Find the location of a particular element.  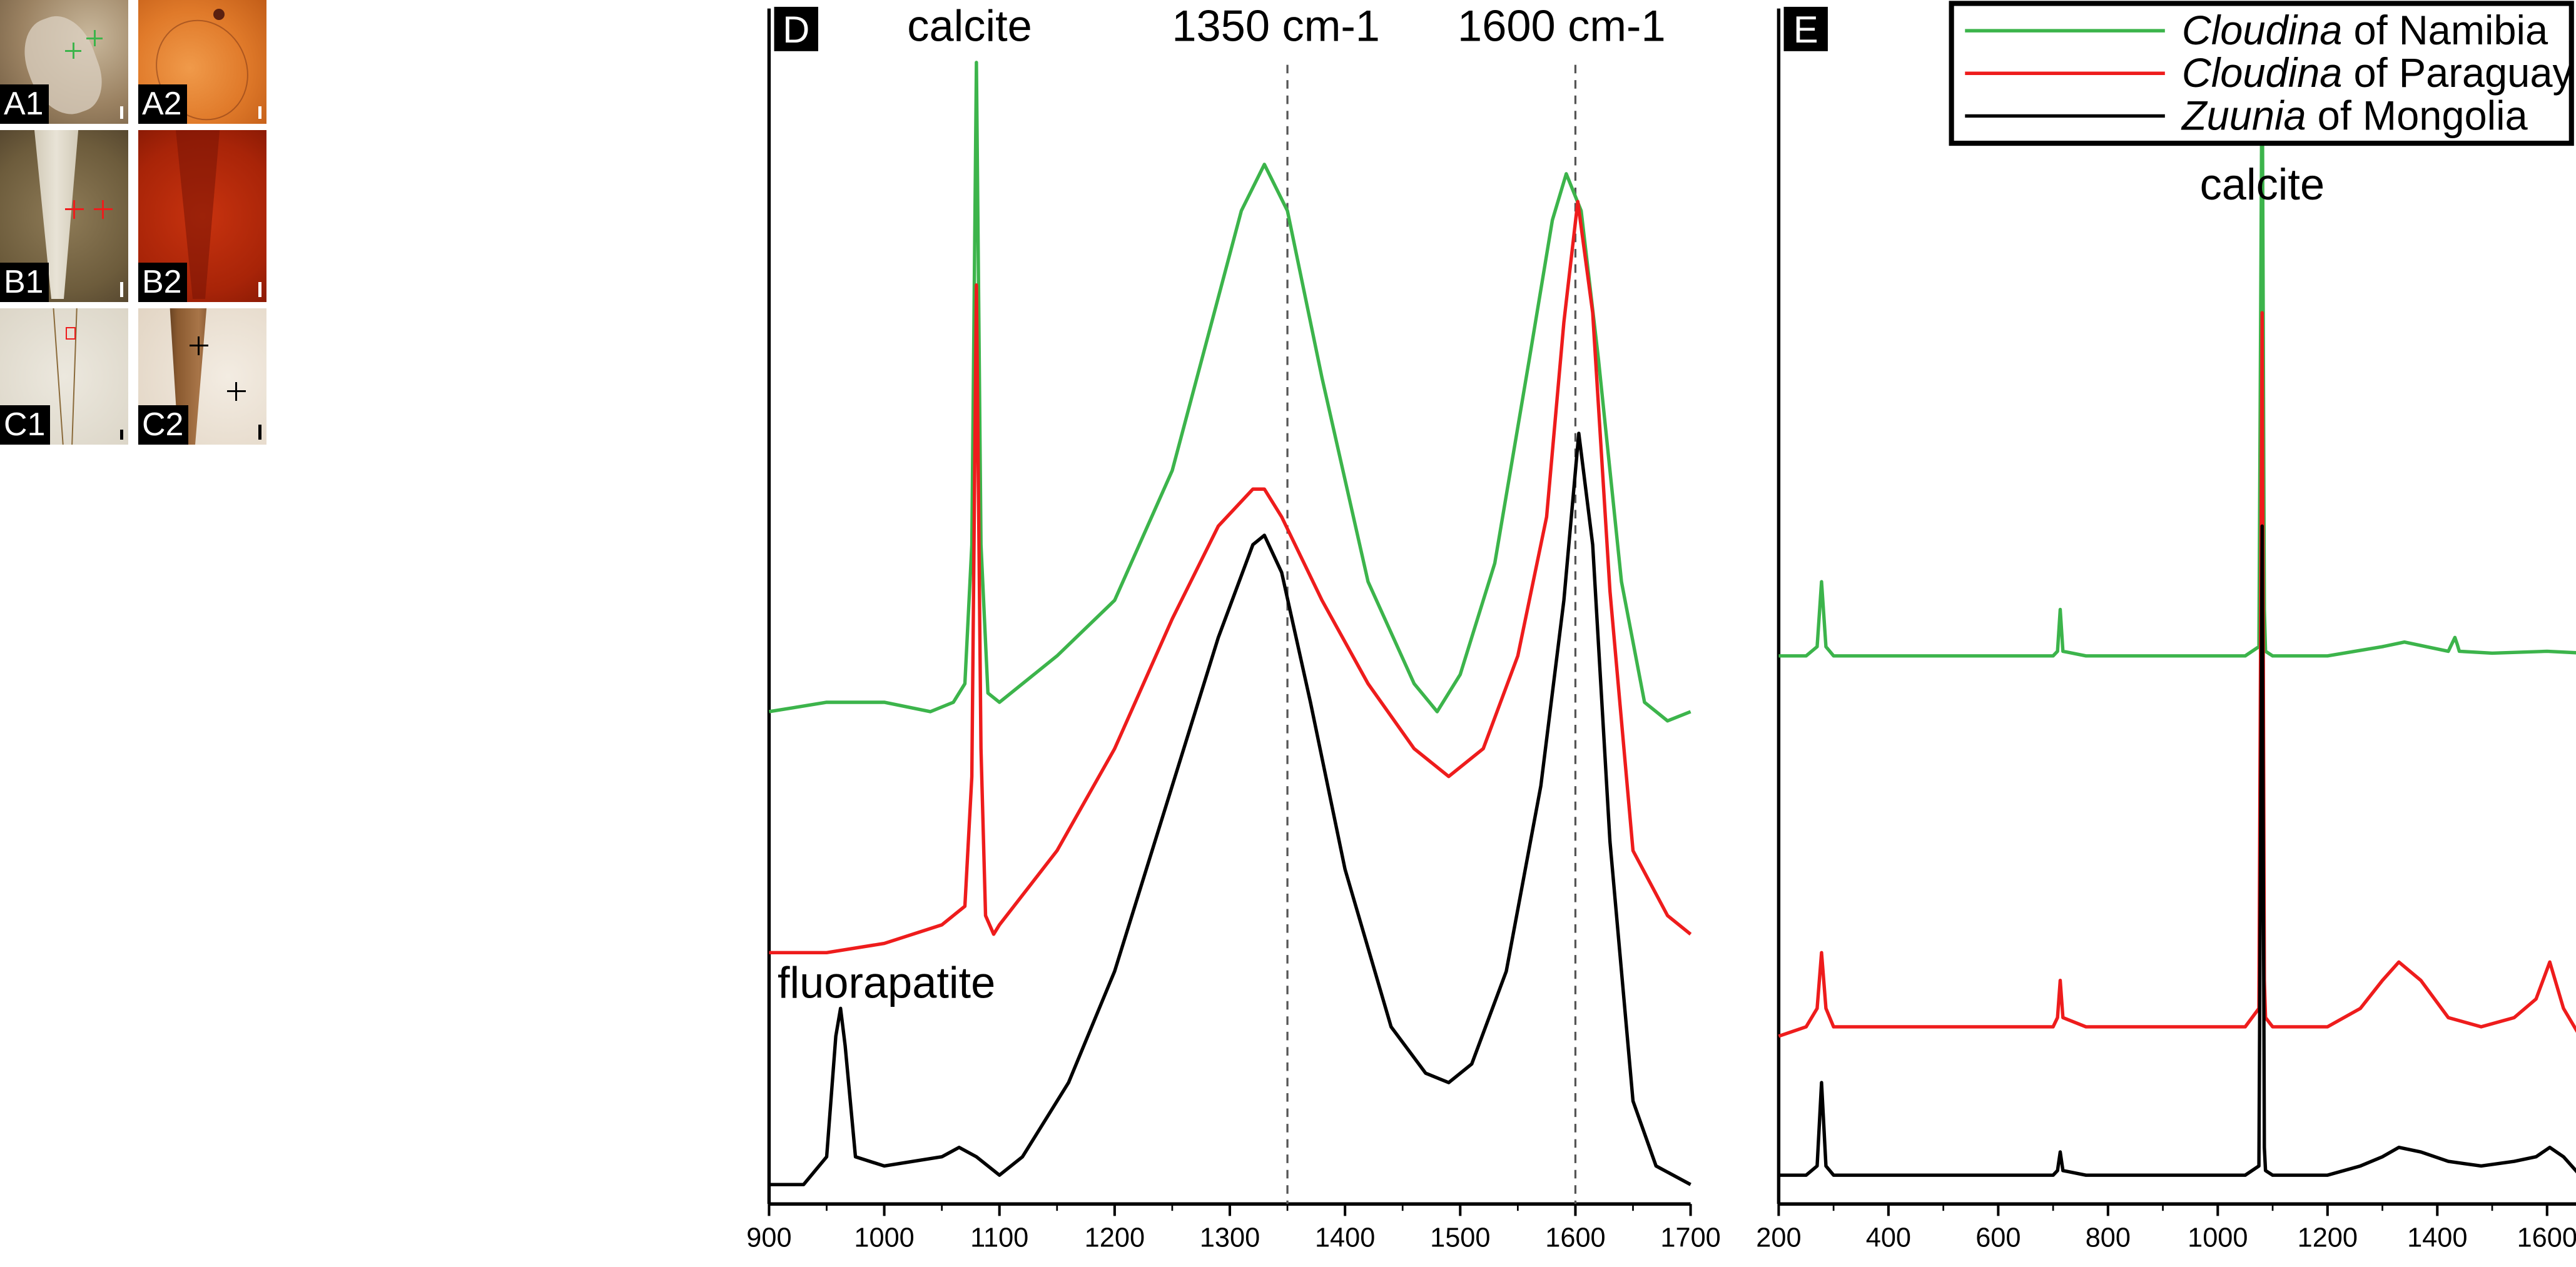

panel-label: B1 is located at coordinates (24, 282).